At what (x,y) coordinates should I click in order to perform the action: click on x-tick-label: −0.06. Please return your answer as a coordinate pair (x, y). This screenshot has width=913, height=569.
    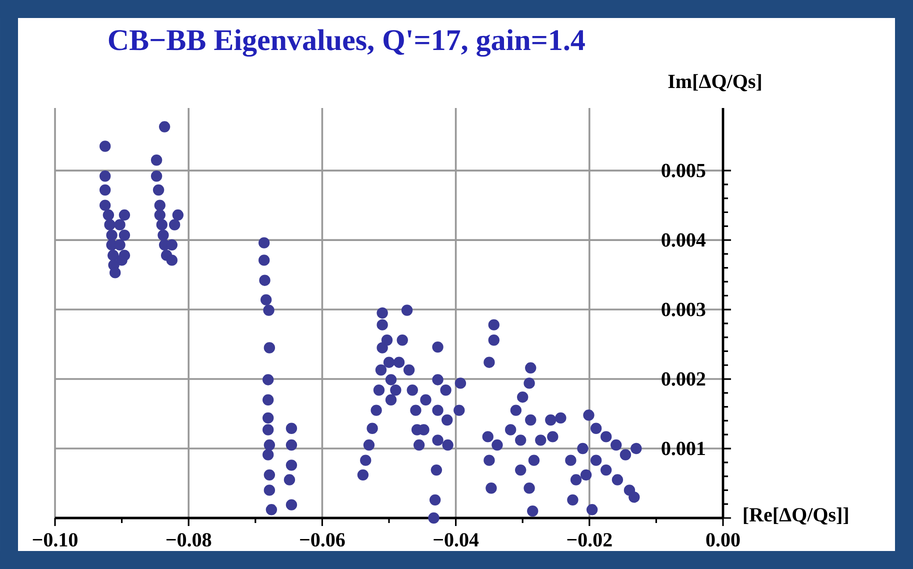
    Looking at the image, I should click on (322, 540).